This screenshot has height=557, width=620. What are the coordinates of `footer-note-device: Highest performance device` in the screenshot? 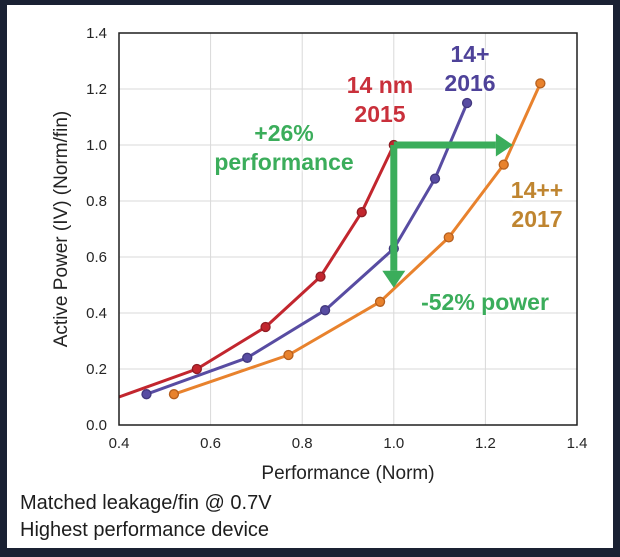 It's located at (145, 530).